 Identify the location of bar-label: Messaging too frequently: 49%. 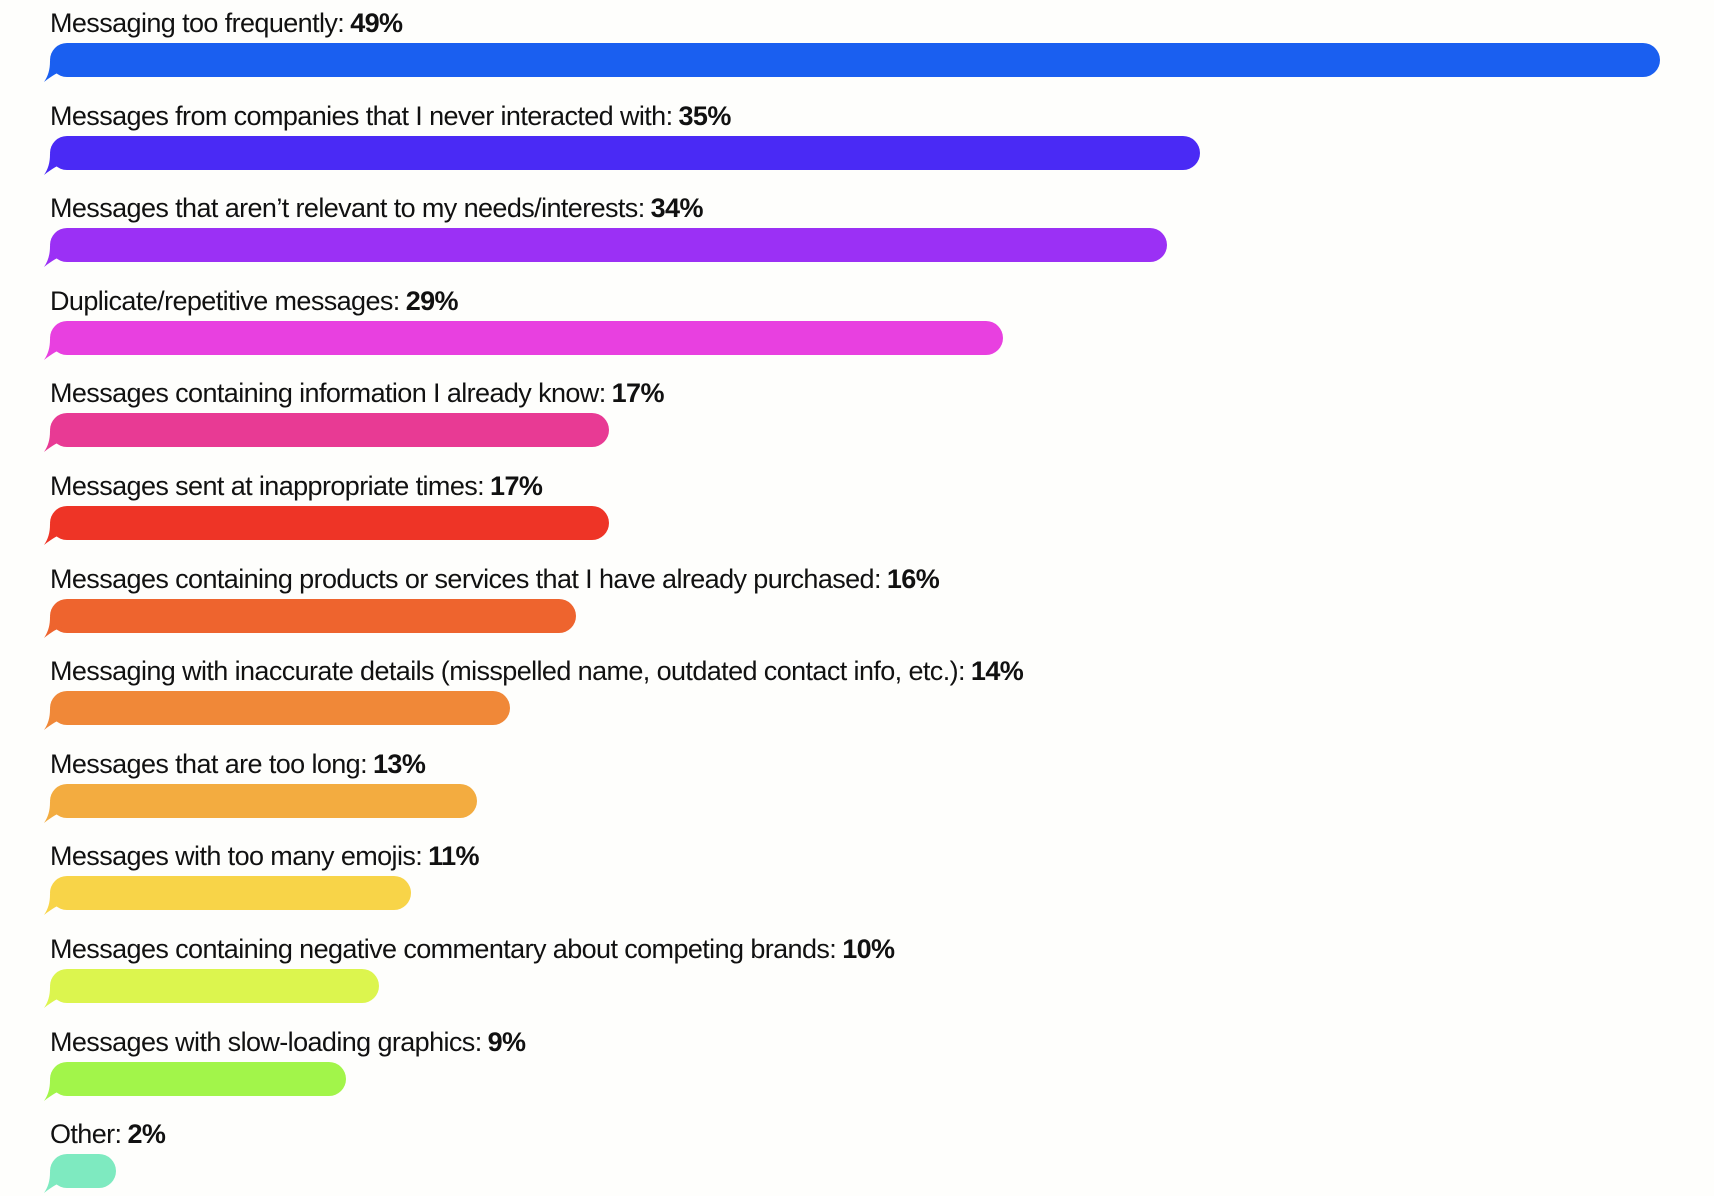
(226, 23).